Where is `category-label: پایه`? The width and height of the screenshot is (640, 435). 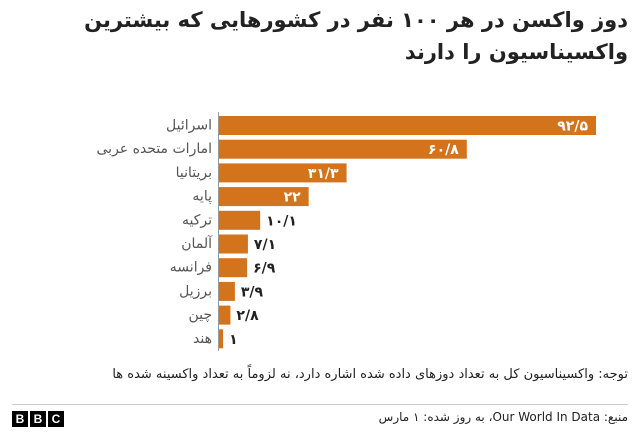
category-label: پایه is located at coordinates (202, 197).